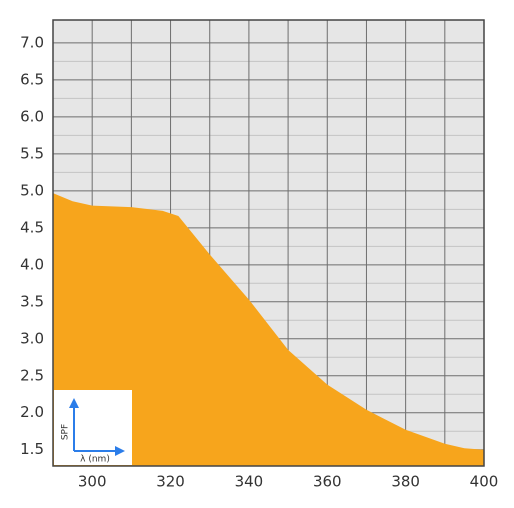  What do you see at coordinates (32, 375) in the screenshot?
I see `y-tick-label: 2.5` at bounding box center [32, 375].